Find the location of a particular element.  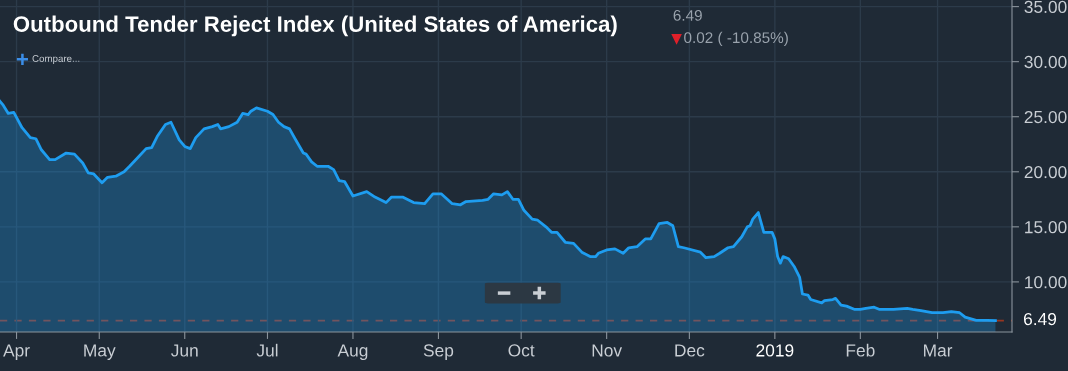

annotation: 6.49 is located at coordinates (687, 15).